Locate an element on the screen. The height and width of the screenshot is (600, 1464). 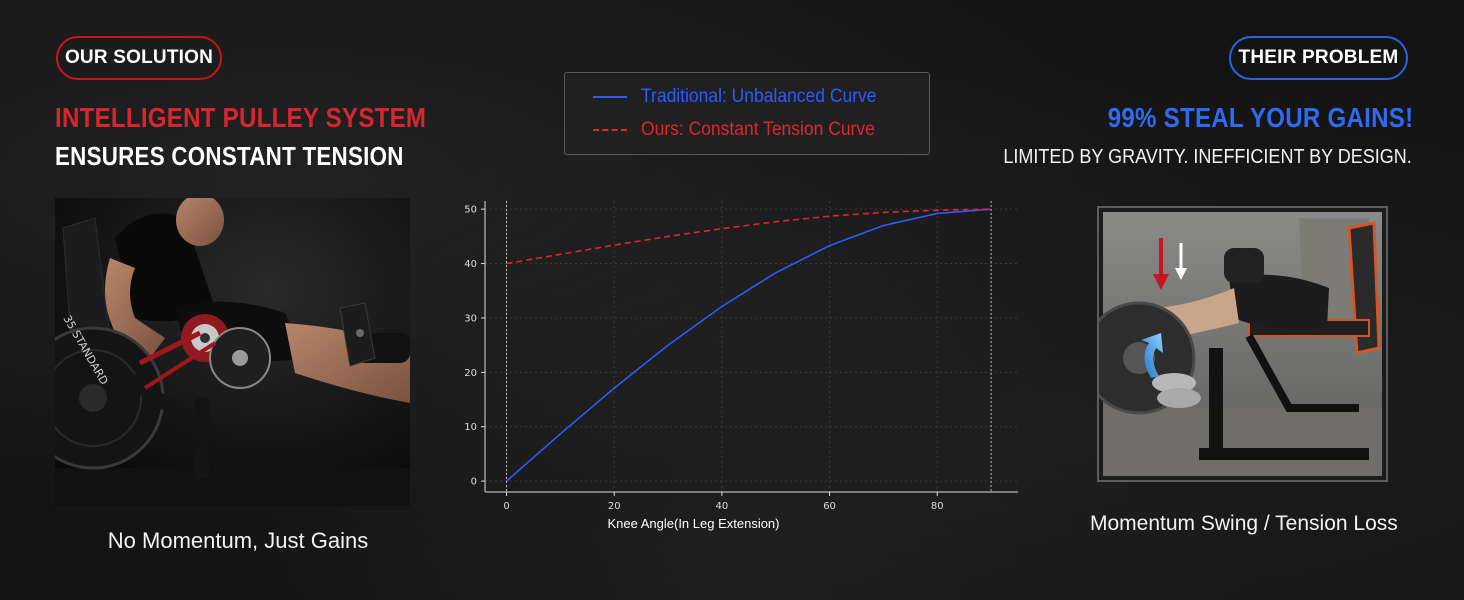
competitor-machine-illustration is located at coordinates (1240, 344).